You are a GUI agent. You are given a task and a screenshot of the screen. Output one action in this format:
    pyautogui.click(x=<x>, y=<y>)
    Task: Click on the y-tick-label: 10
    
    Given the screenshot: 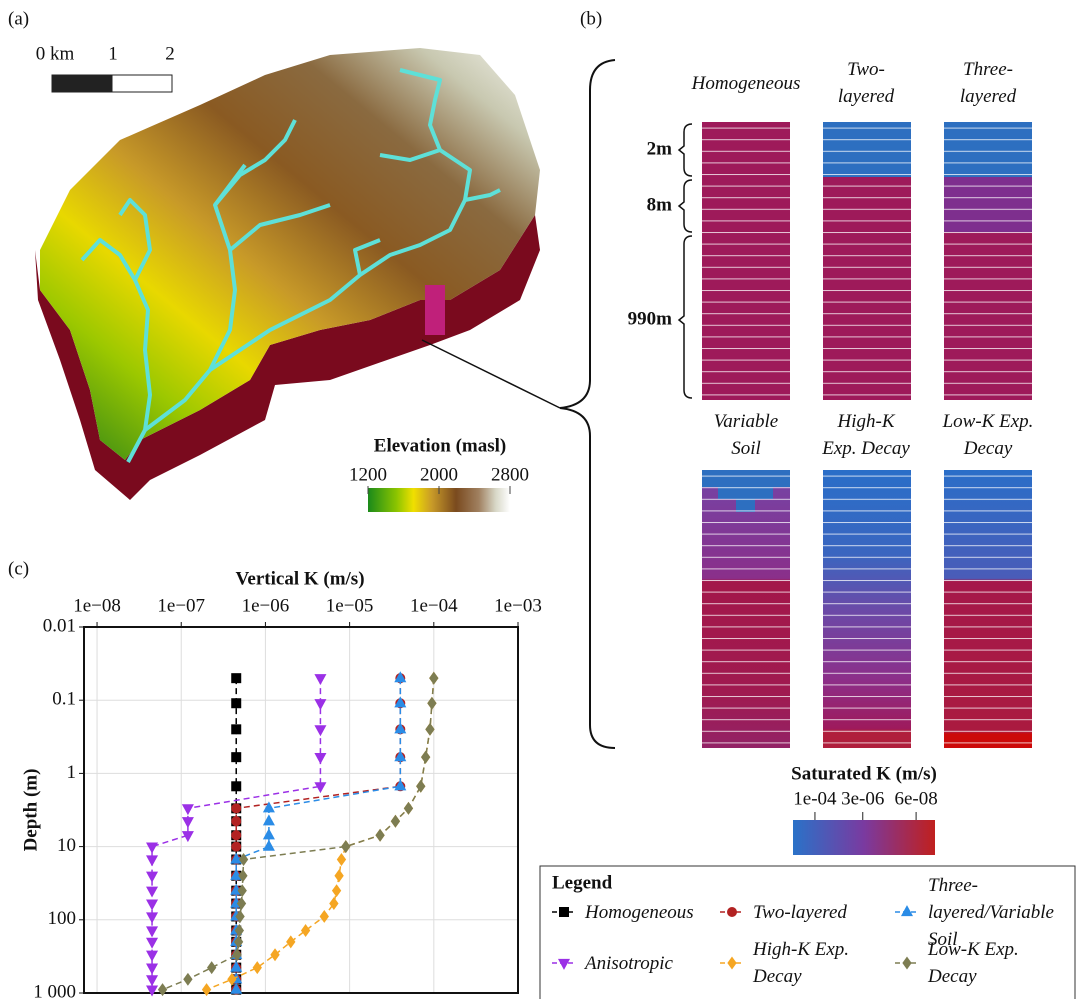 What is the action you would take?
    pyautogui.click(x=66, y=845)
    